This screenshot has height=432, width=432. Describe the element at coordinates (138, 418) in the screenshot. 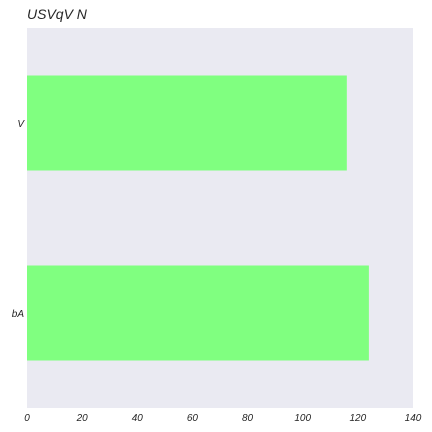

I see `x-tick-label: 40` at that location.